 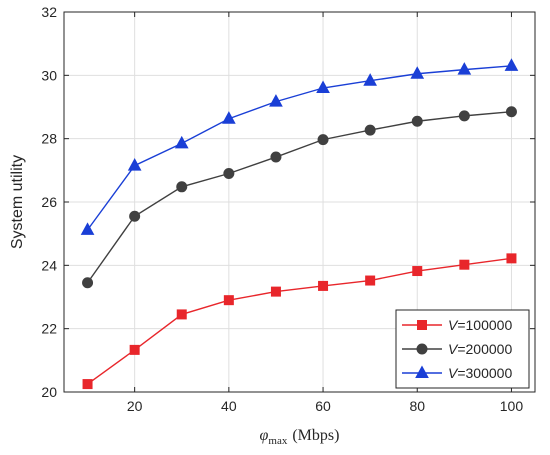 I want to click on legend-label: V=300000, so click(x=480, y=373).